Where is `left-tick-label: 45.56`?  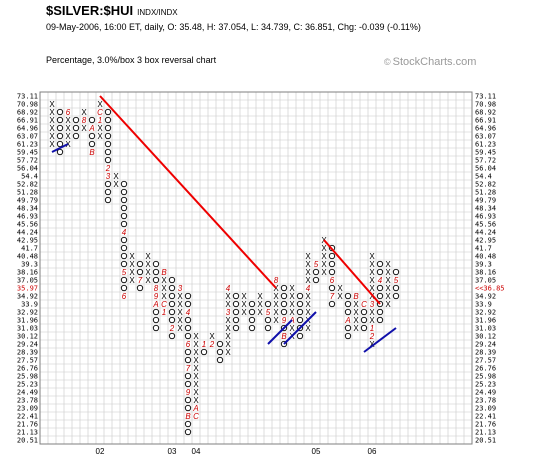
left-tick-label: 45.56 is located at coordinates (27, 225).